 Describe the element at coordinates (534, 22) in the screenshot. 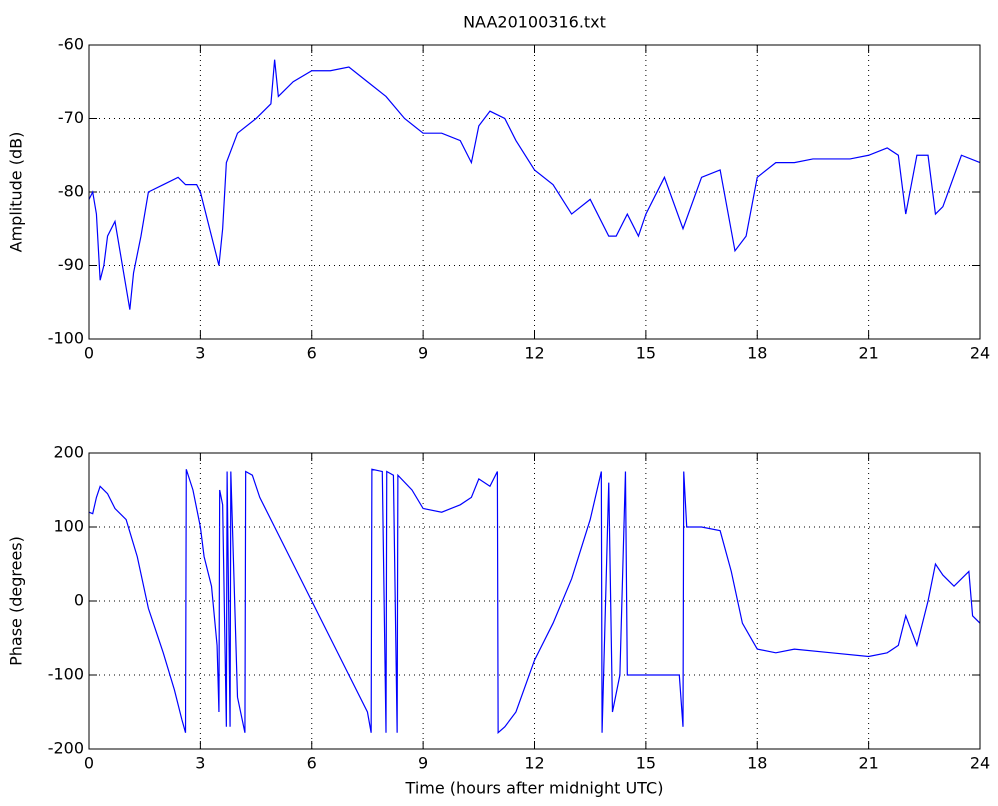

I see `chart-title: NAA20100316.txt` at that location.